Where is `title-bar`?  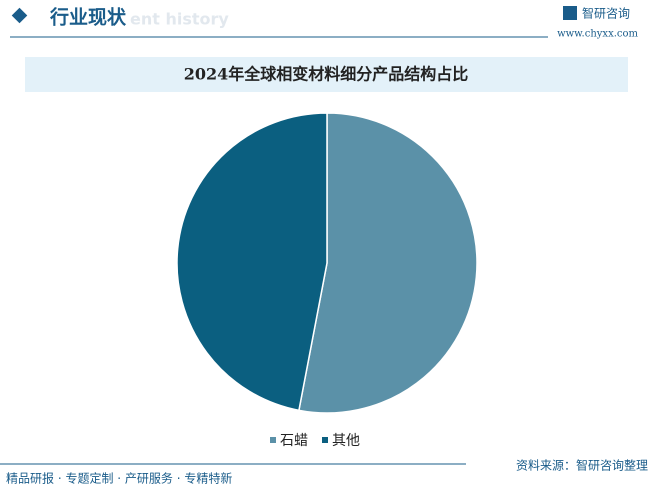 title-bar is located at coordinates (326, 74).